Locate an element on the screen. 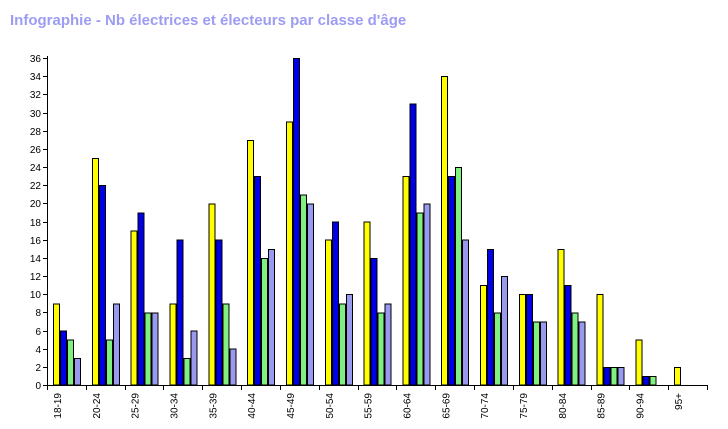 Image resolution: width=728 pixels, height=429 pixels. y-tick-label-28: 28 is located at coordinates (36, 132).